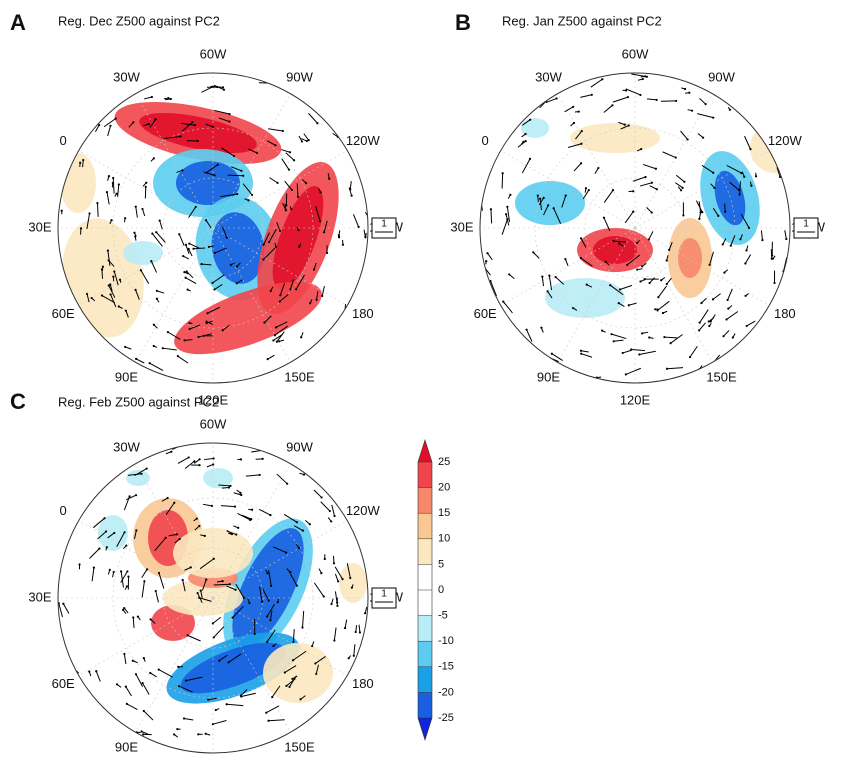 The width and height of the screenshot is (846, 770). I want to click on longitude-label: 0, so click(485, 140).